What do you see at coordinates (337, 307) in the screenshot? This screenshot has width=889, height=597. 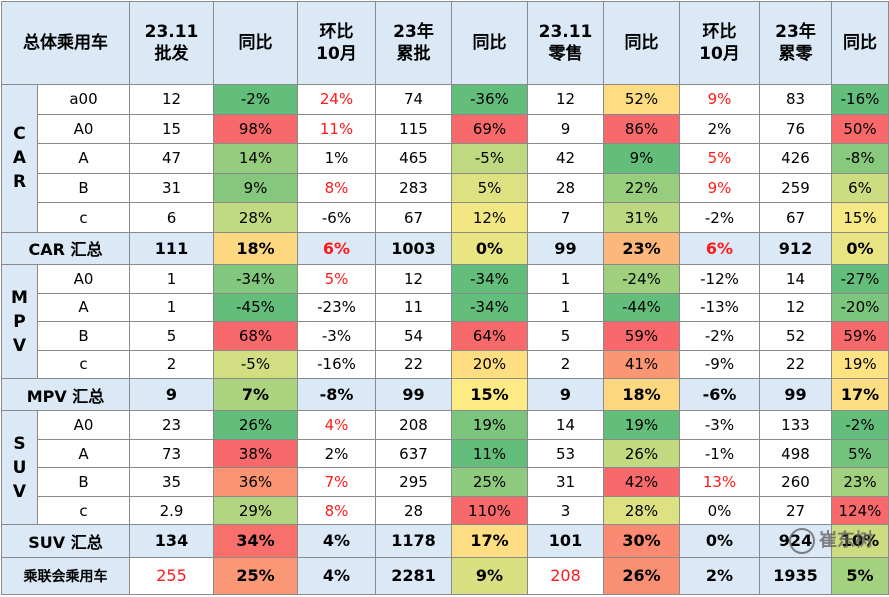 I see `data-cell: -23%` at bounding box center [337, 307].